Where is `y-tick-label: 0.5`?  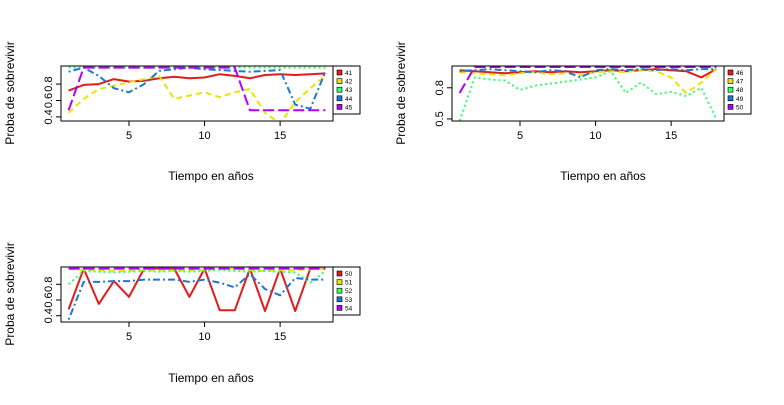 y-tick-label: 0.5 is located at coordinates (440, 118).